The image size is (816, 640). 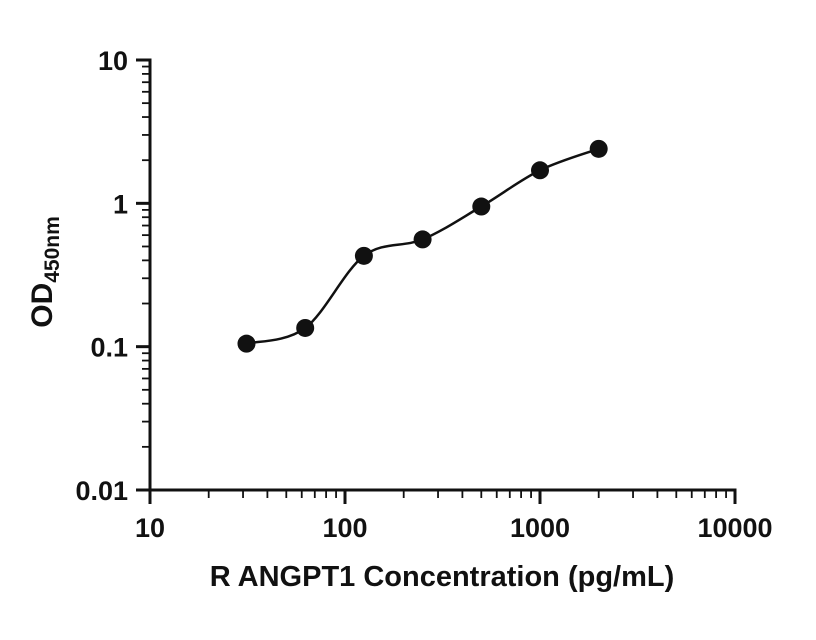 I want to click on x-tick-label: 10000, so click(x=734, y=528).